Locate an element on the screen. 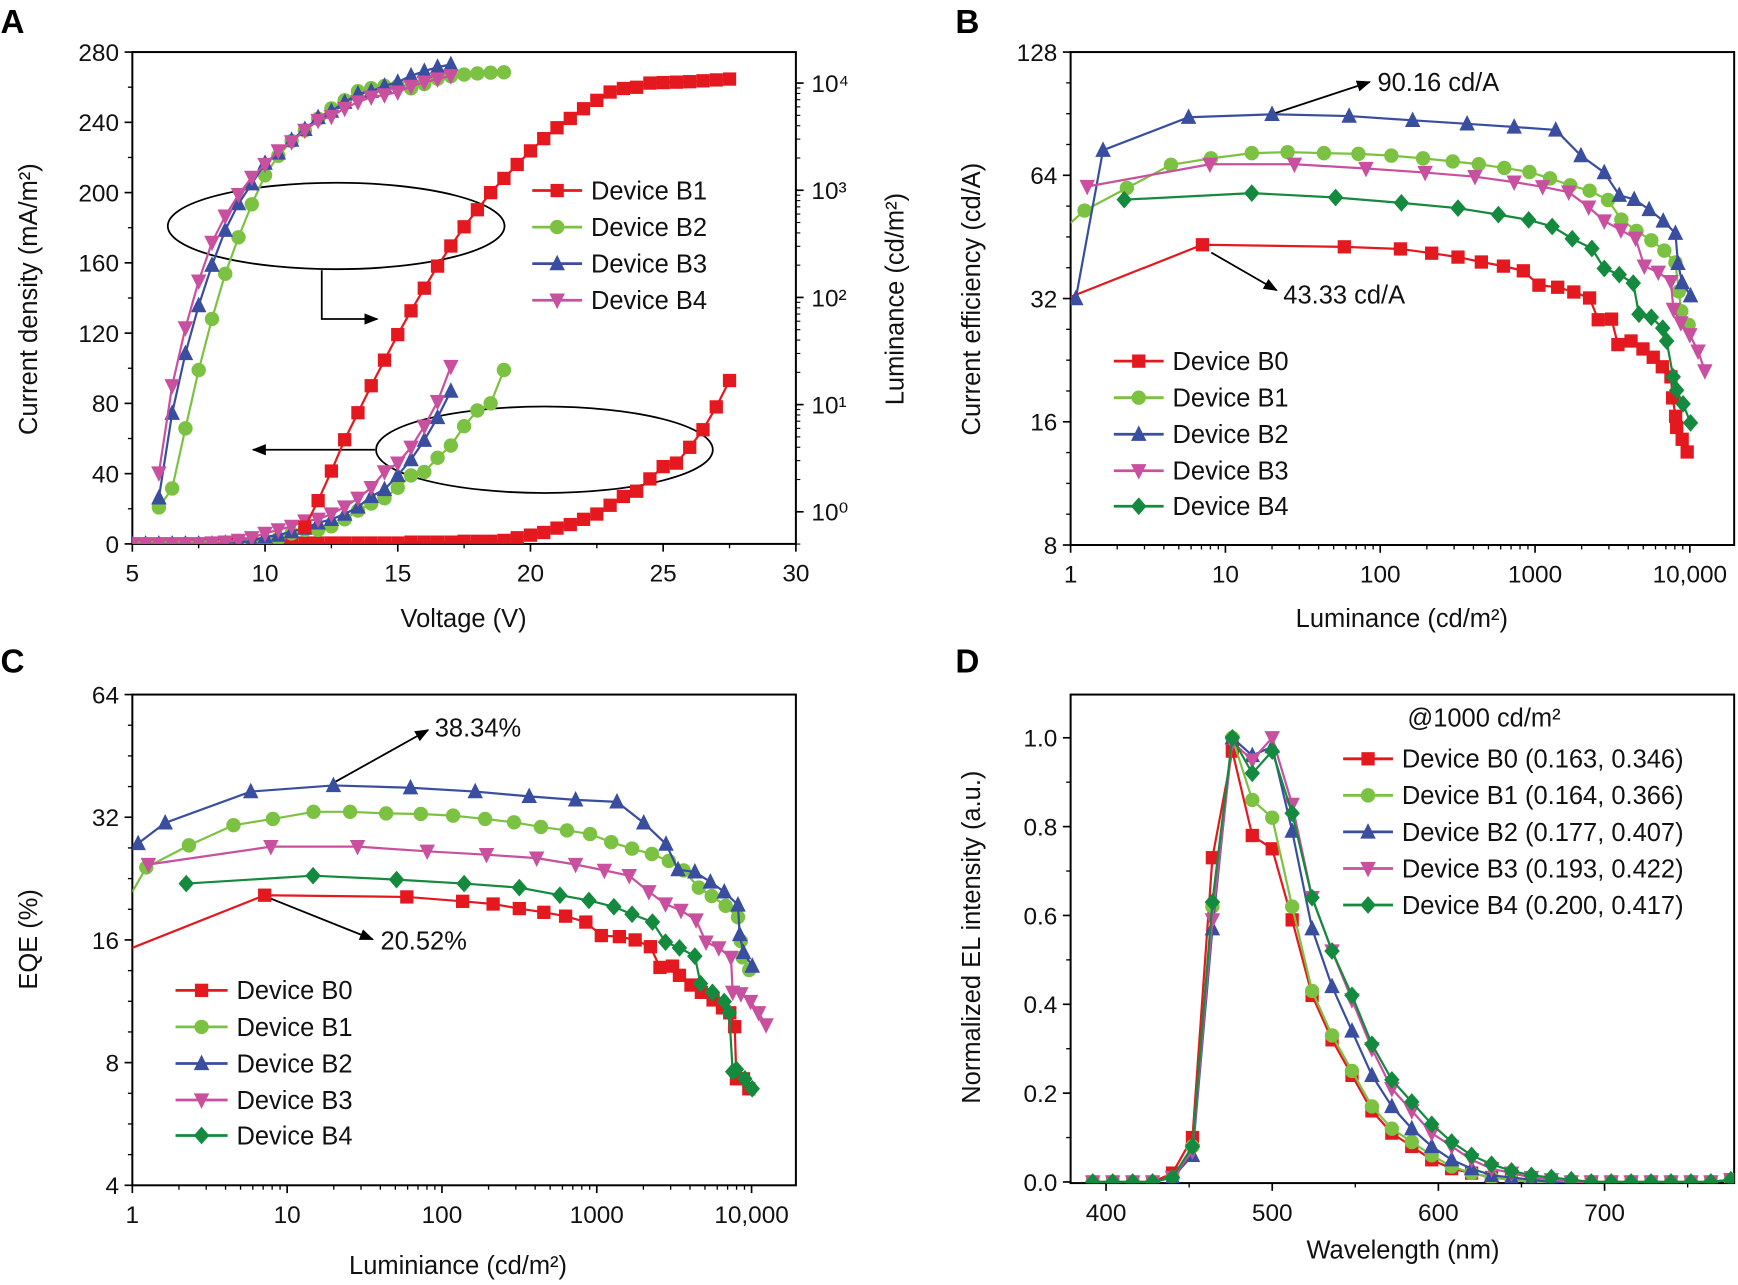  legend-label: Device B4 is located at coordinates (1231, 507).